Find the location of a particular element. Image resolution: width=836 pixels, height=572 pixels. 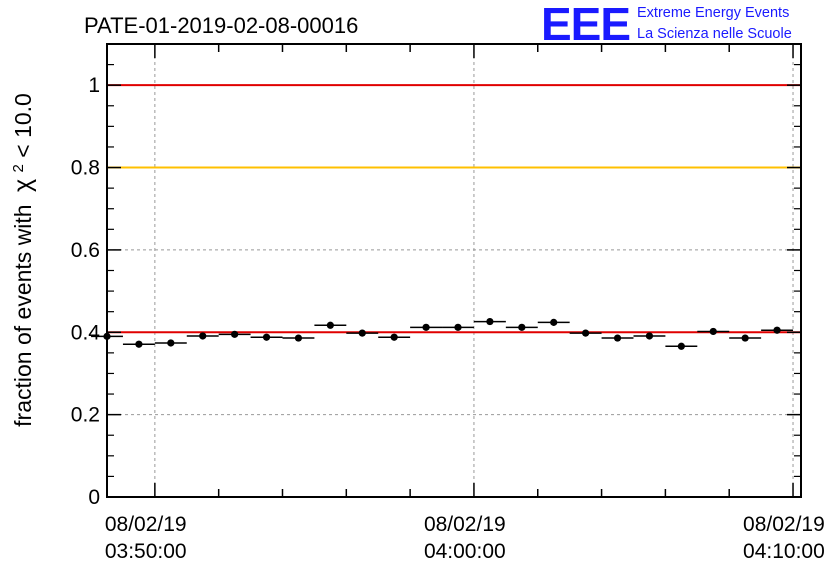

chart-title: PATE-01-2019-02-08-00016 is located at coordinates (221, 25).